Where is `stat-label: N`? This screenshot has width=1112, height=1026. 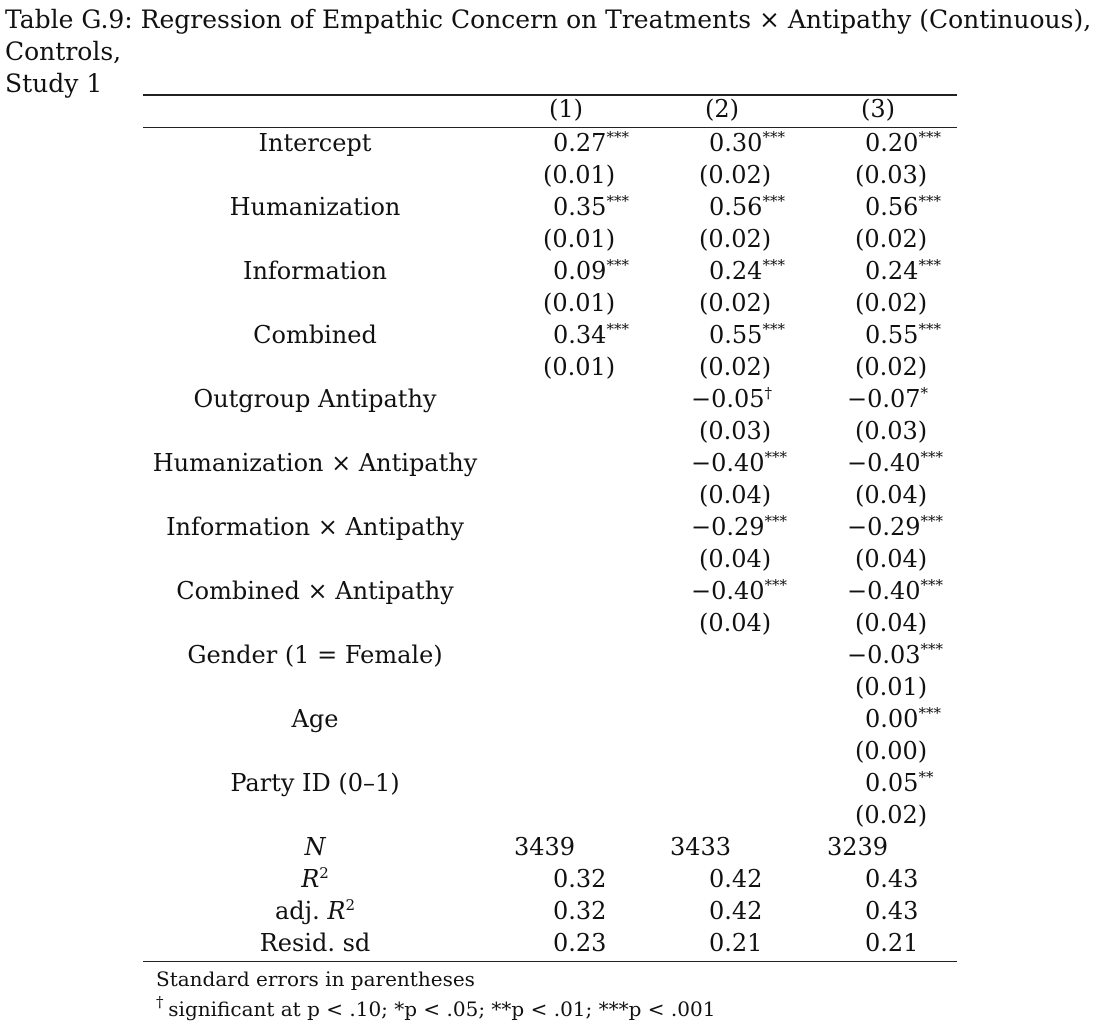 stat-label: N is located at coordinates (315, 847).